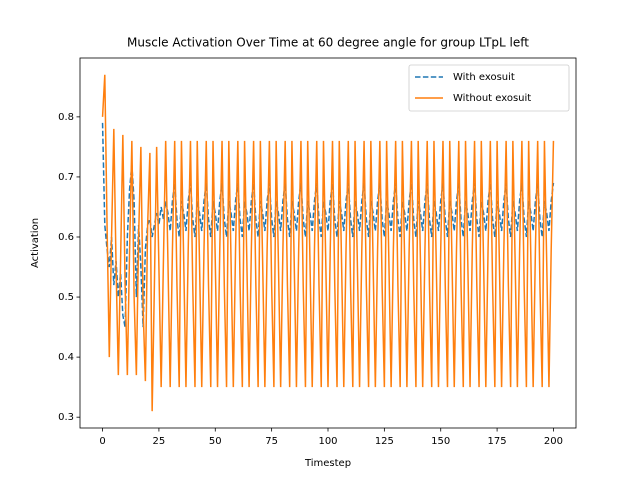 This screenshot has width=640, height=480. I want to click on legend-label: With exosuit, so click(484, 77).